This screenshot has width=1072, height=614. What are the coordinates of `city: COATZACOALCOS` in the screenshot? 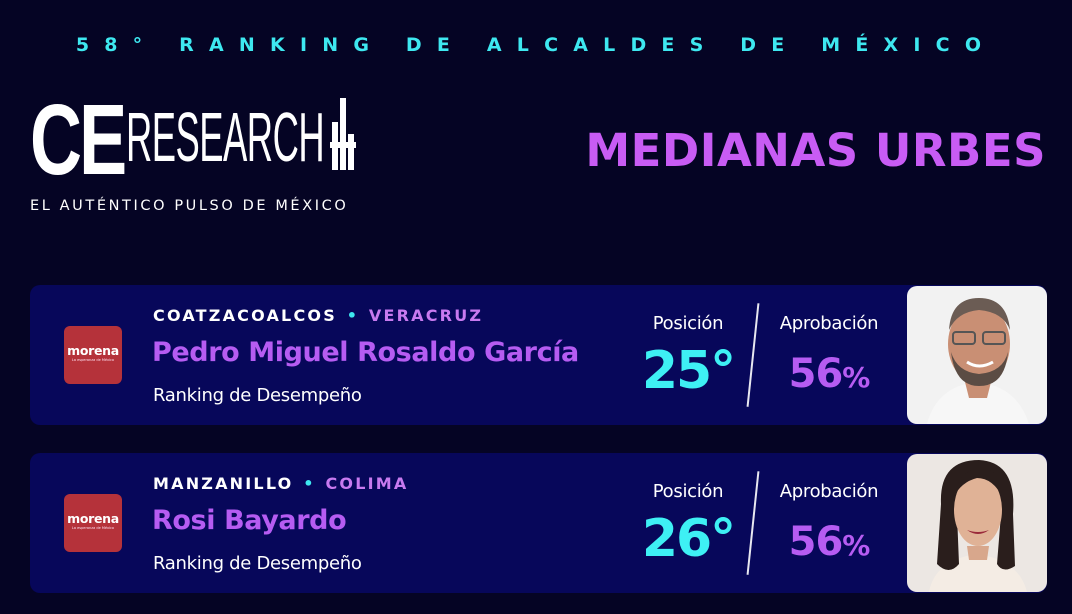 It's located at (245, 315).